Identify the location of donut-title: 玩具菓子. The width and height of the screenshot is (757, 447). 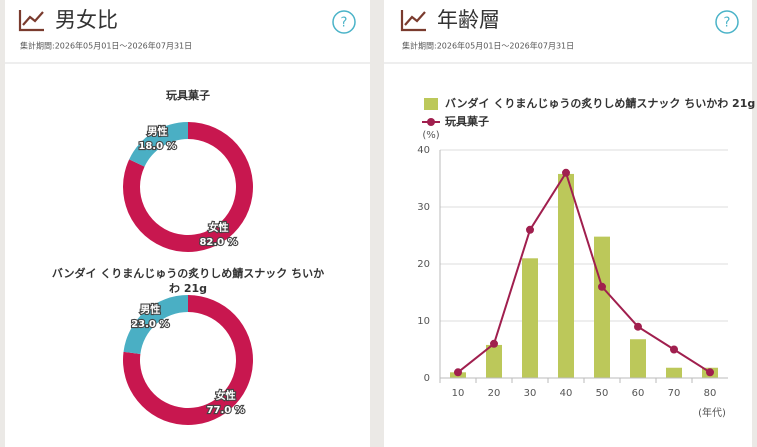
(188, 95).